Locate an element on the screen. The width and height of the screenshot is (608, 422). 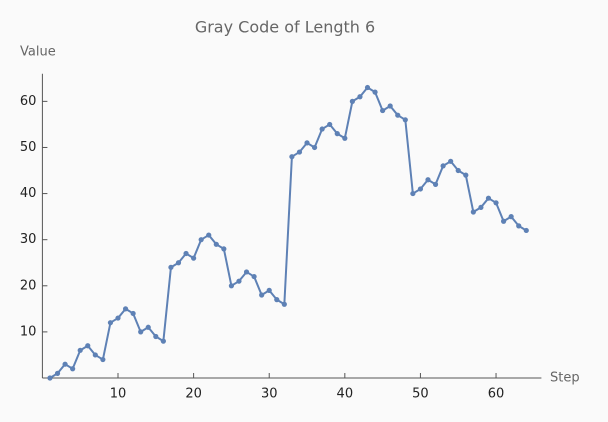
y-tick-label: 60 is located at coordinates (28, 101).